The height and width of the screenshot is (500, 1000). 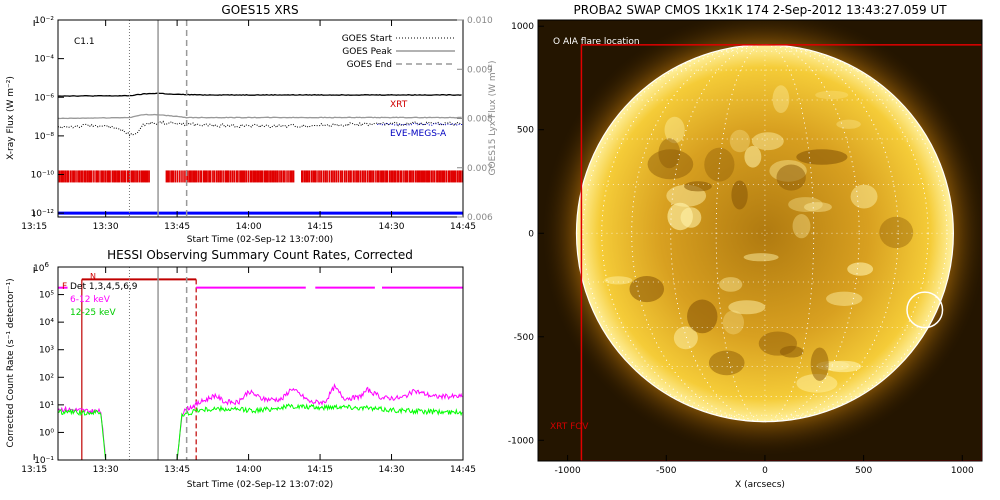 What do you see at coordinates (34, 227) in the screenshot?
I see `goes-xtick-label: 13:15` at bounding box center [34, 227].